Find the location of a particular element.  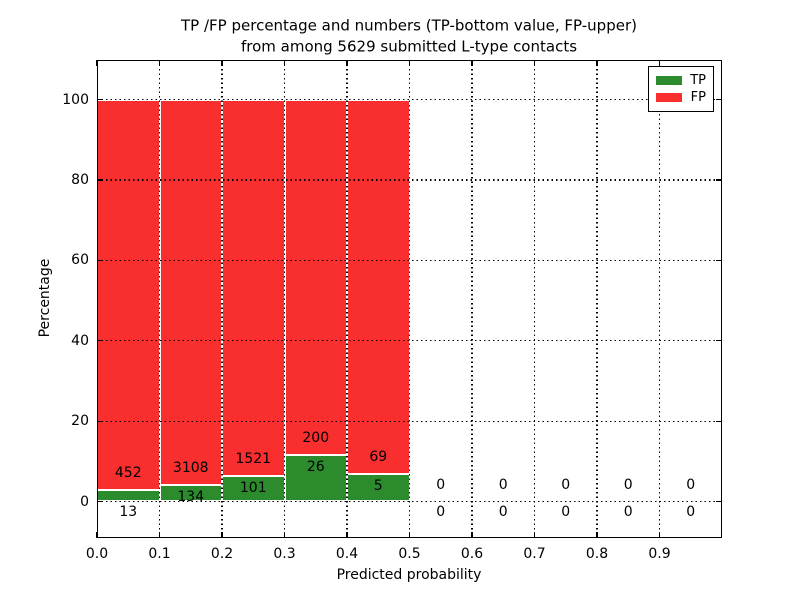

legend-label-fp: FP is located at coordinates (698, 98).